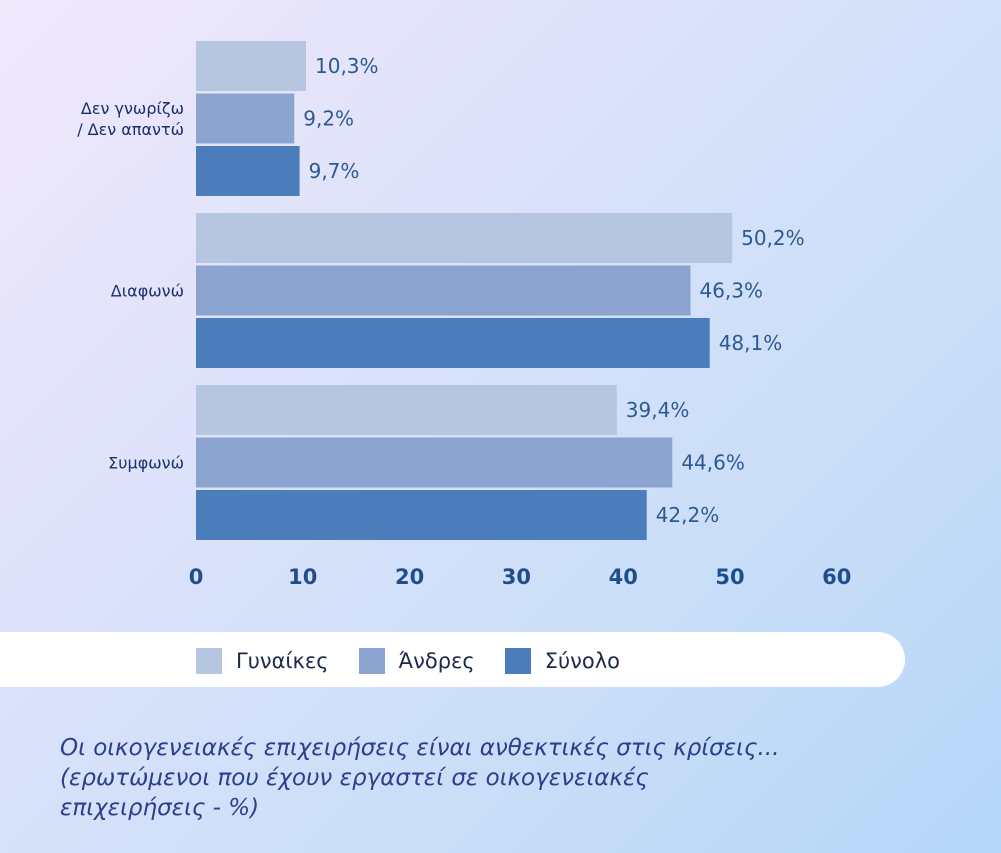 The width and height of the screenshot is (1001, 853). I want to click on bar-dont-know-women, so click(251, 66).